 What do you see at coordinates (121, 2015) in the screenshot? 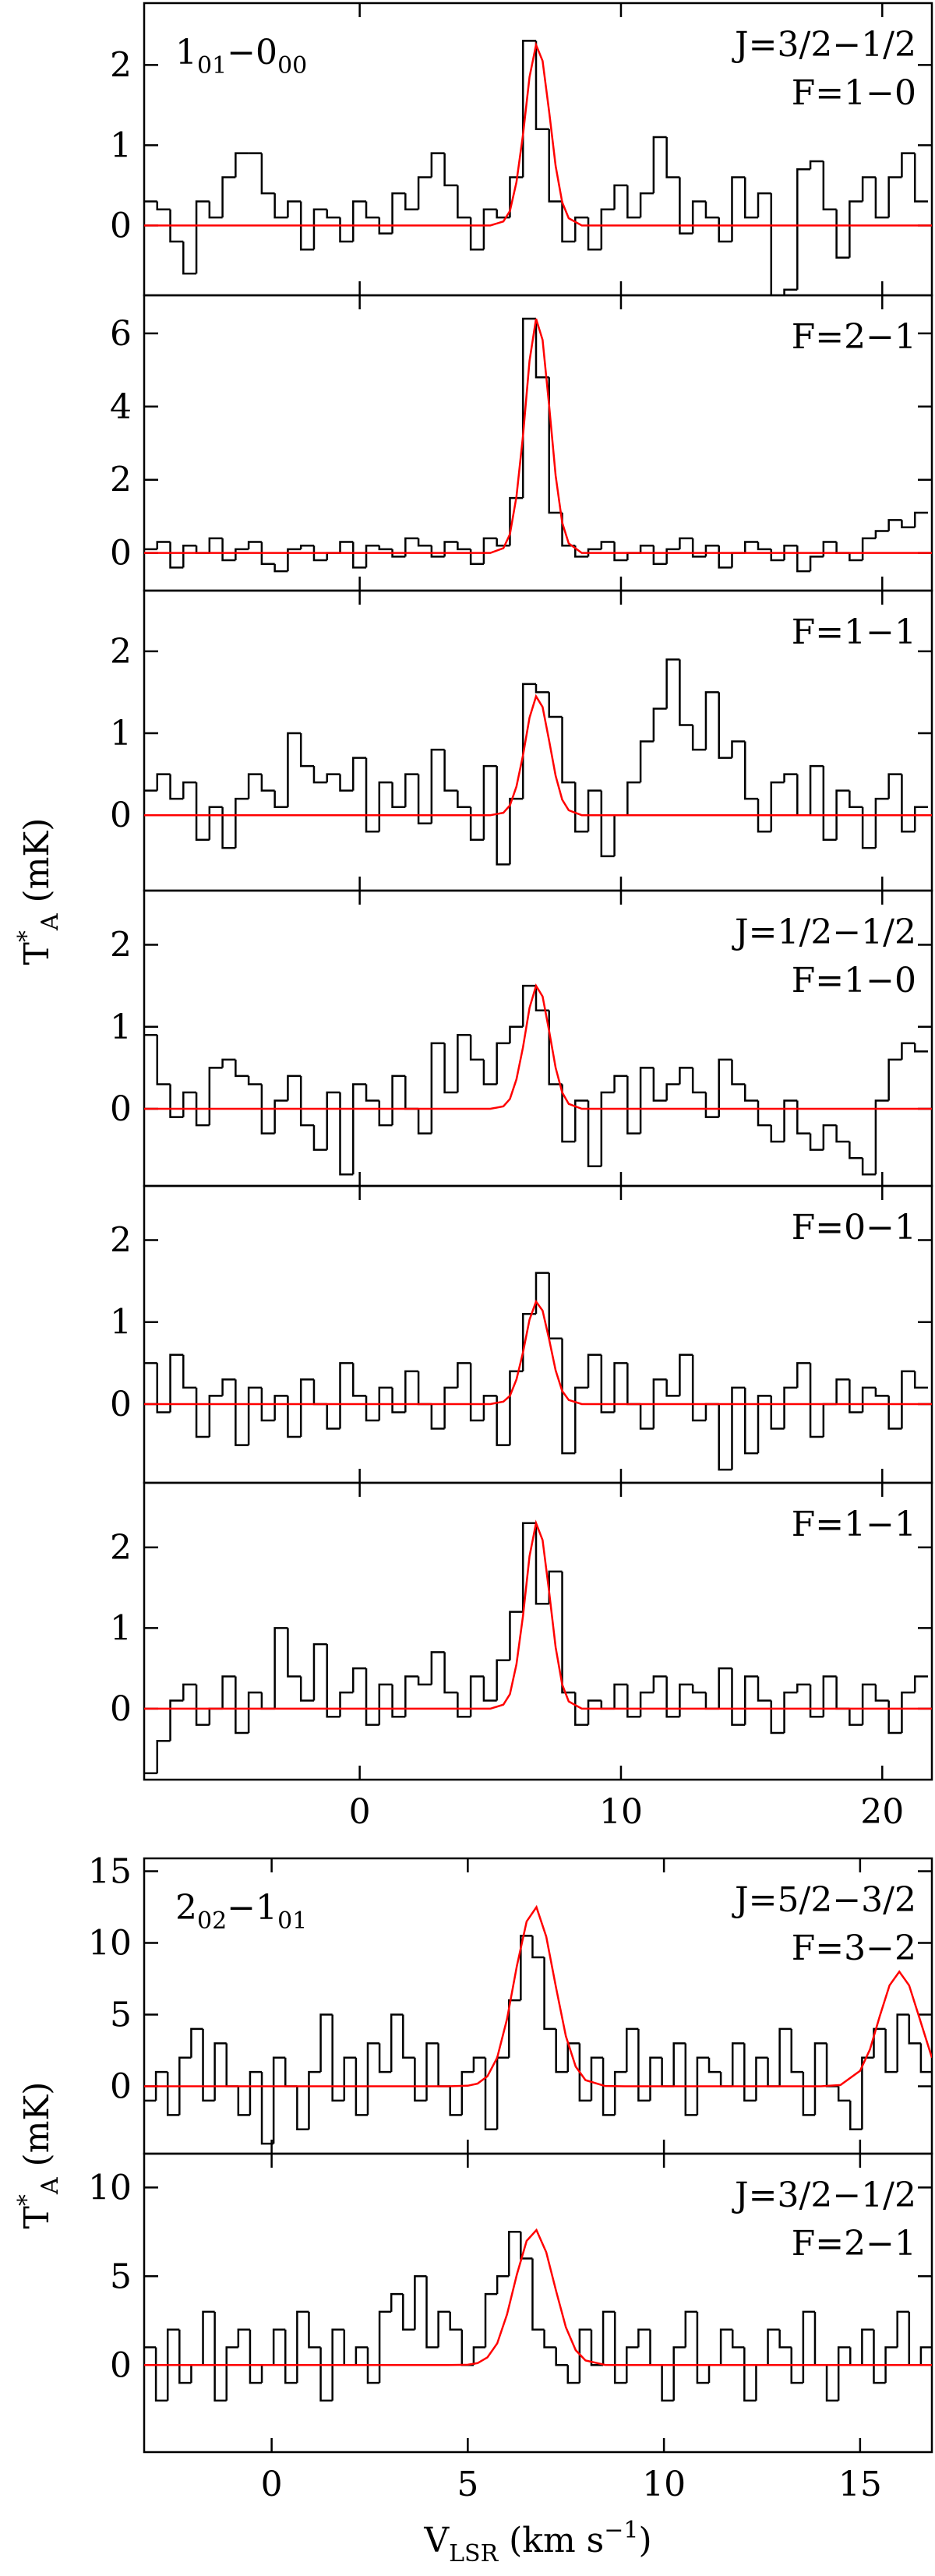
I see `y-tick-label: 5` at bounding box center [121, 2015].